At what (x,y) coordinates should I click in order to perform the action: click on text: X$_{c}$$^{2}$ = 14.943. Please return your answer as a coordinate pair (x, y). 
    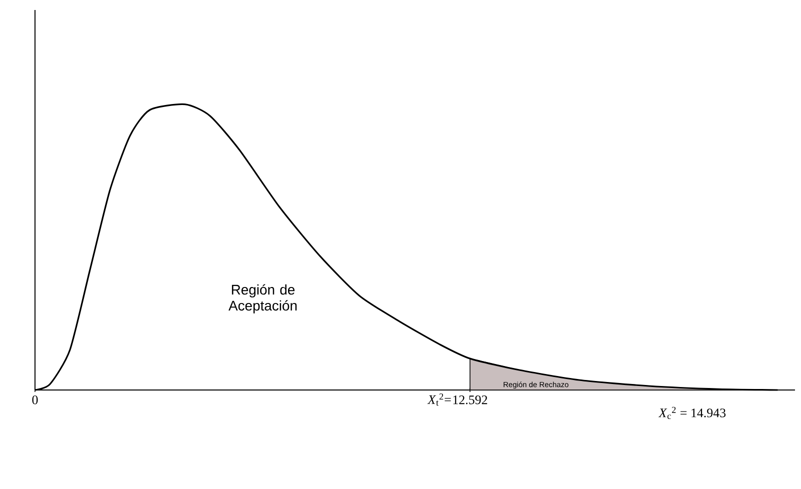
    Looking at the image, I should click on (692, 413).